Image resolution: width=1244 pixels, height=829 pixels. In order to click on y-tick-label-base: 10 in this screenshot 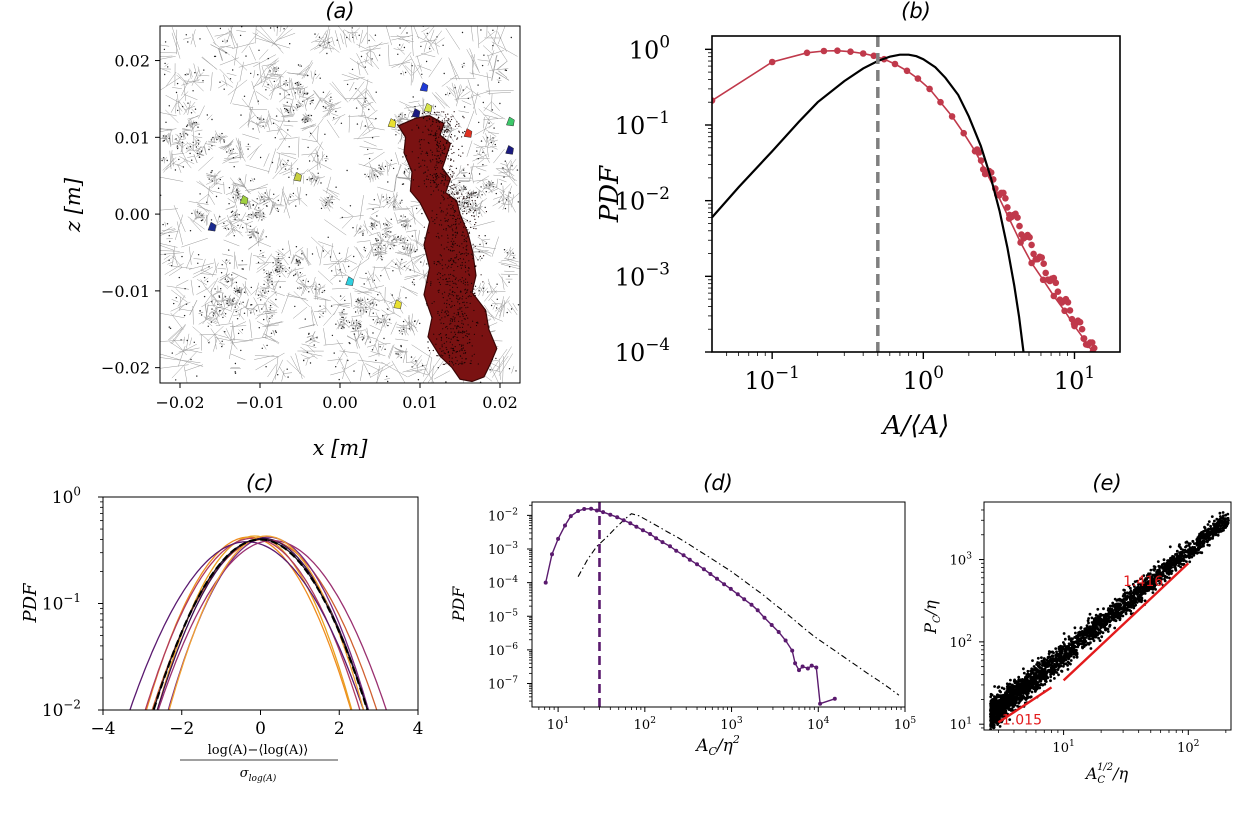, I will do `click(630, 353)`.